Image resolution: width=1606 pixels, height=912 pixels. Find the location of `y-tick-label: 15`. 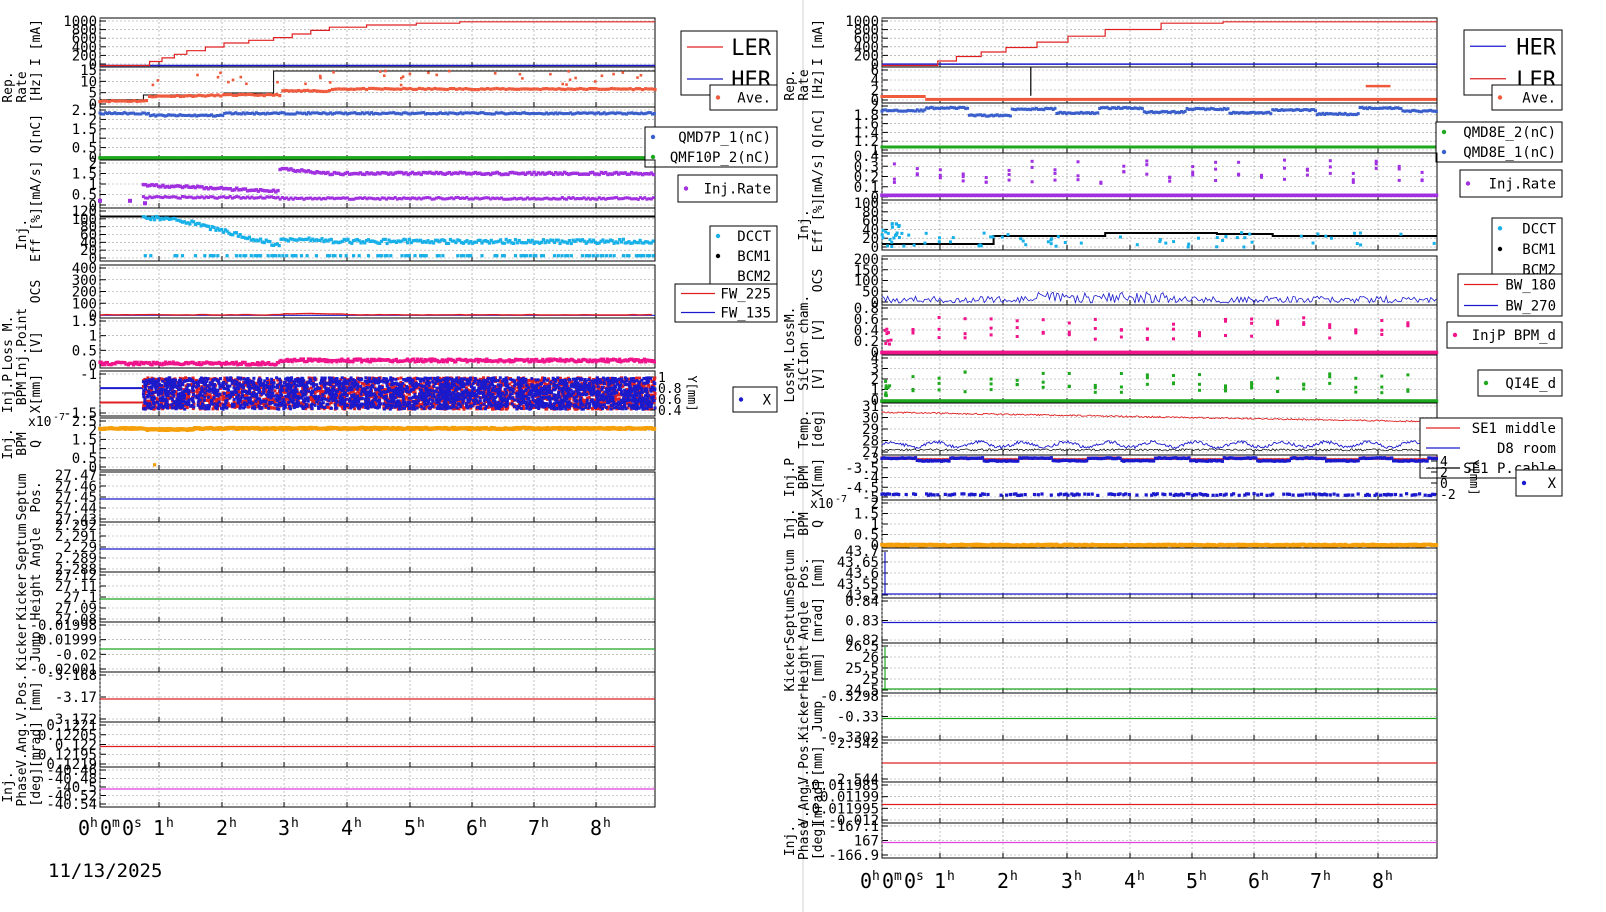

y-tick-label: 15 is located at coordinates (88, 71).